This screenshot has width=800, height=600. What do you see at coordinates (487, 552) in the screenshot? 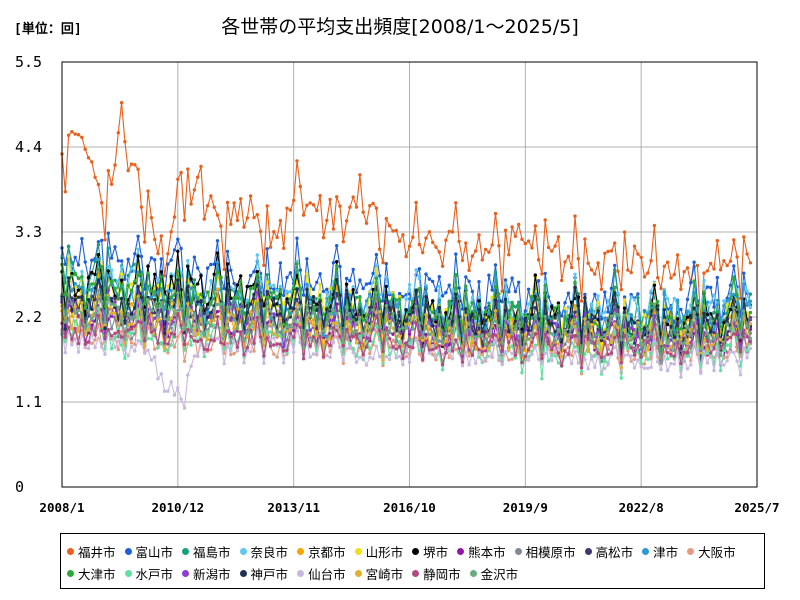
I see `legend-label: 熊本市` at bounding box center [487, 552].